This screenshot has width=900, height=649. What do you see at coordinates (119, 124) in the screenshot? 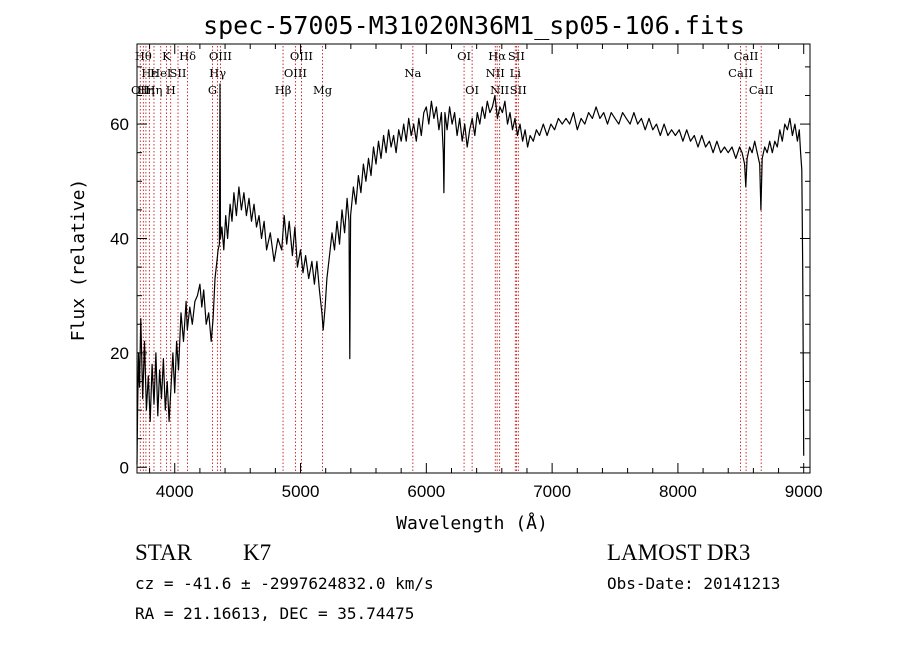
I see `y-tick-label: 60` at bounding box center [119, 124].